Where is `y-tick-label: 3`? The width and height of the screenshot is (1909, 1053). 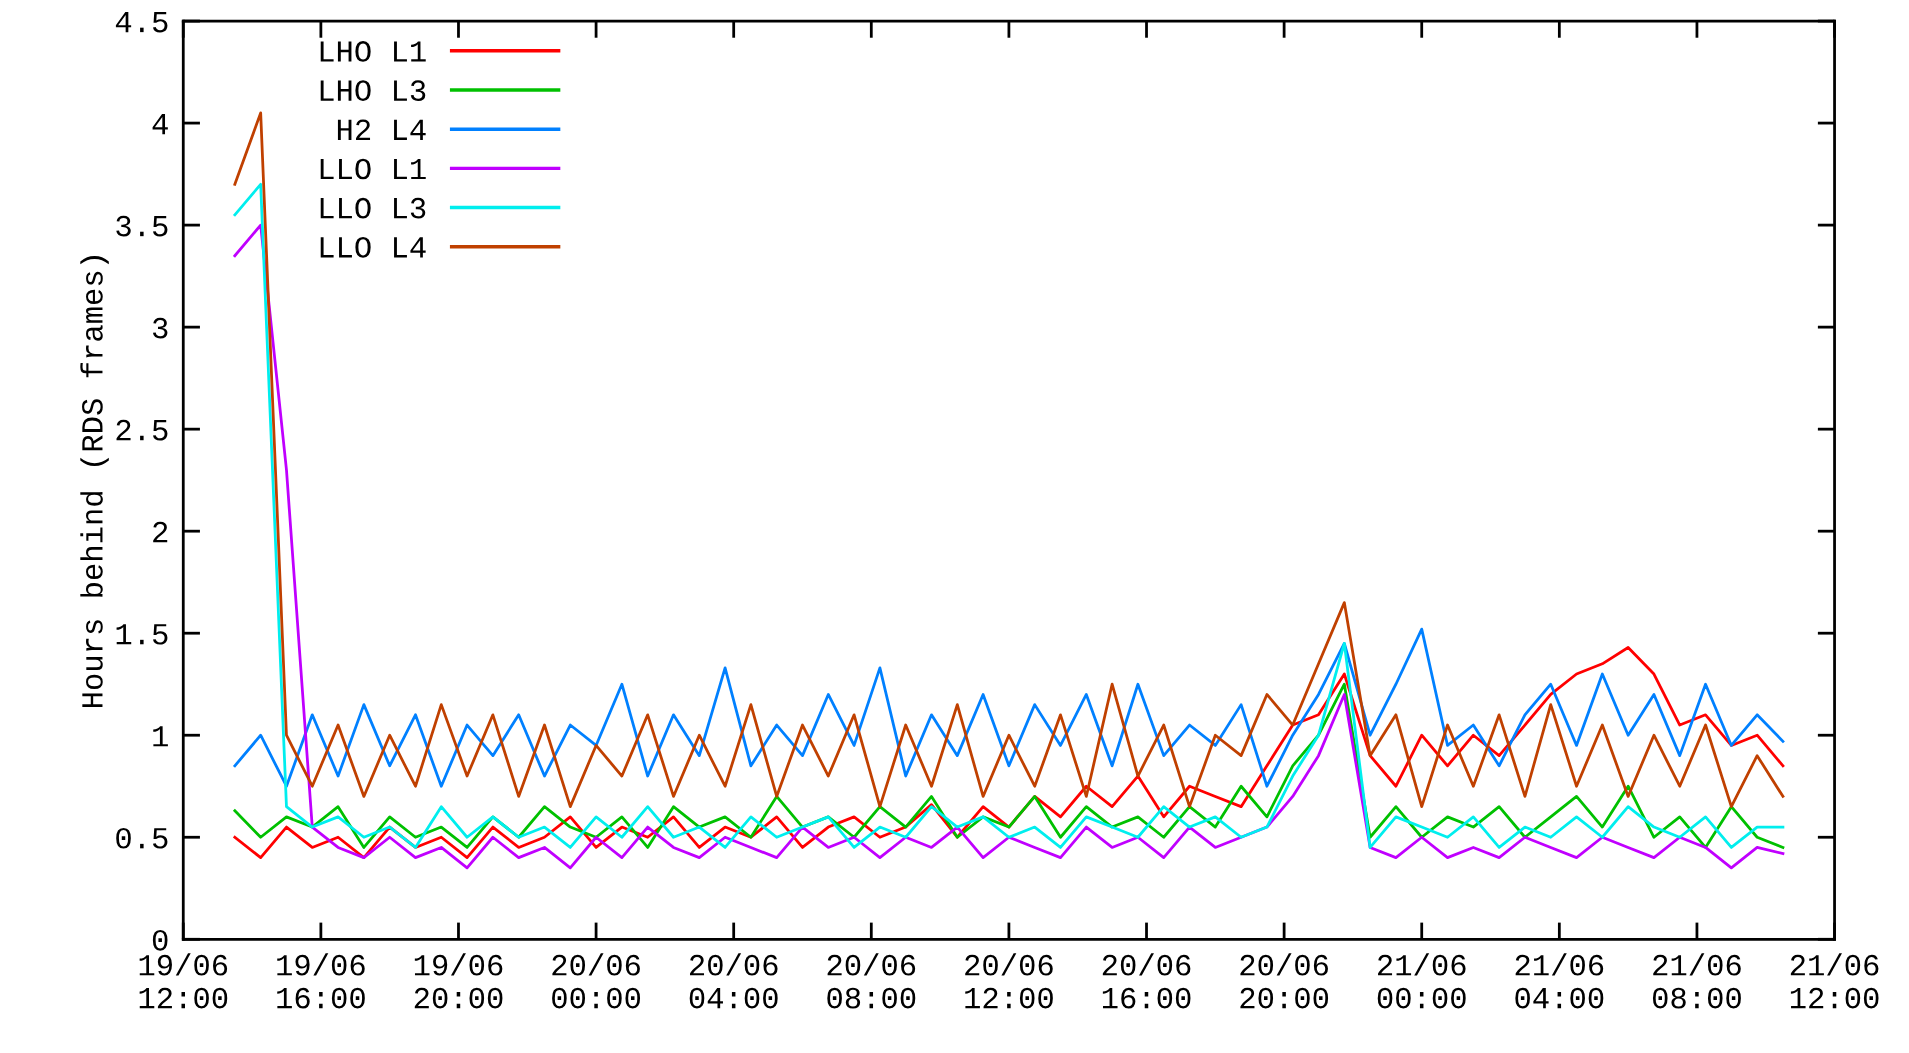
y-tick-label: 3 is located at coordinates (160, 328).